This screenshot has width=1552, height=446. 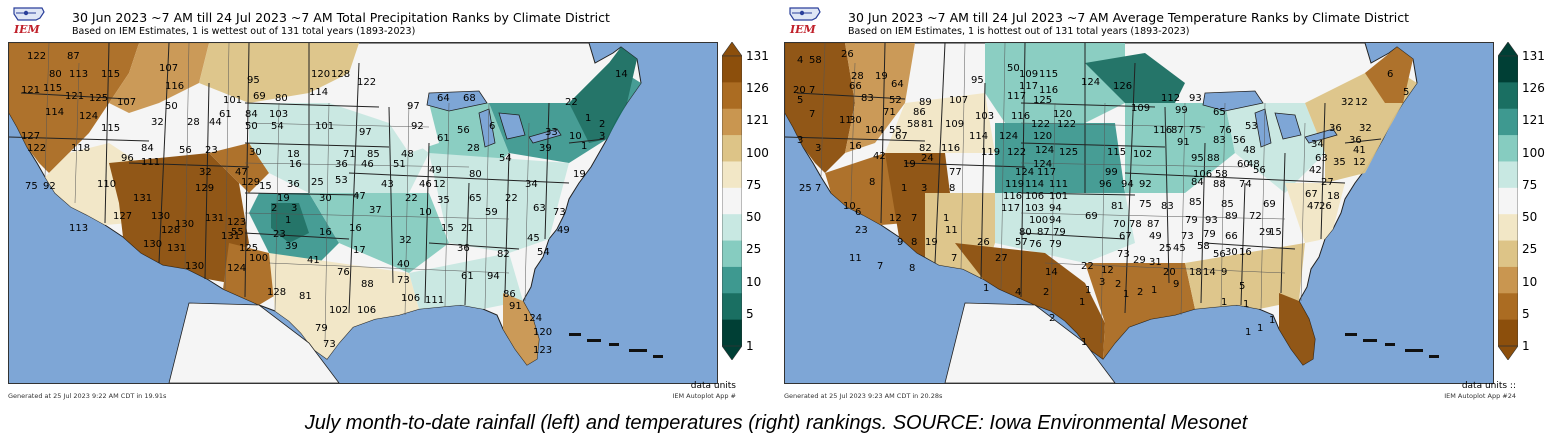 I want to click on colorbar-tick-label: 131, so click(x=757, y=56).